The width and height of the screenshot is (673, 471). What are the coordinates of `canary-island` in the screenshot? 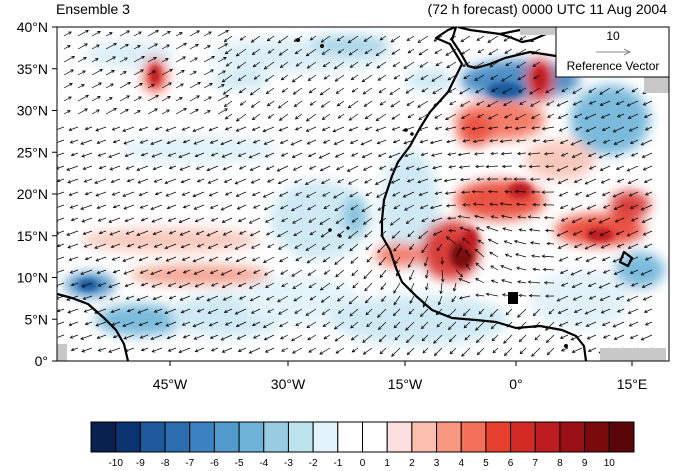 It's located at (412, 134).